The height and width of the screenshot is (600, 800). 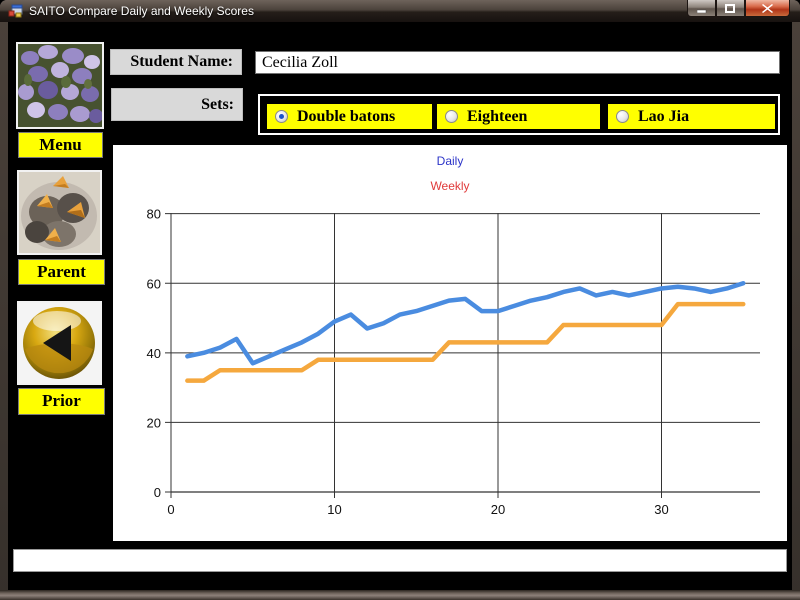 What do you see at coordinates (154, 283) in the screenshot?
I see `svg-text: 60` at bounding box center [154, 283].